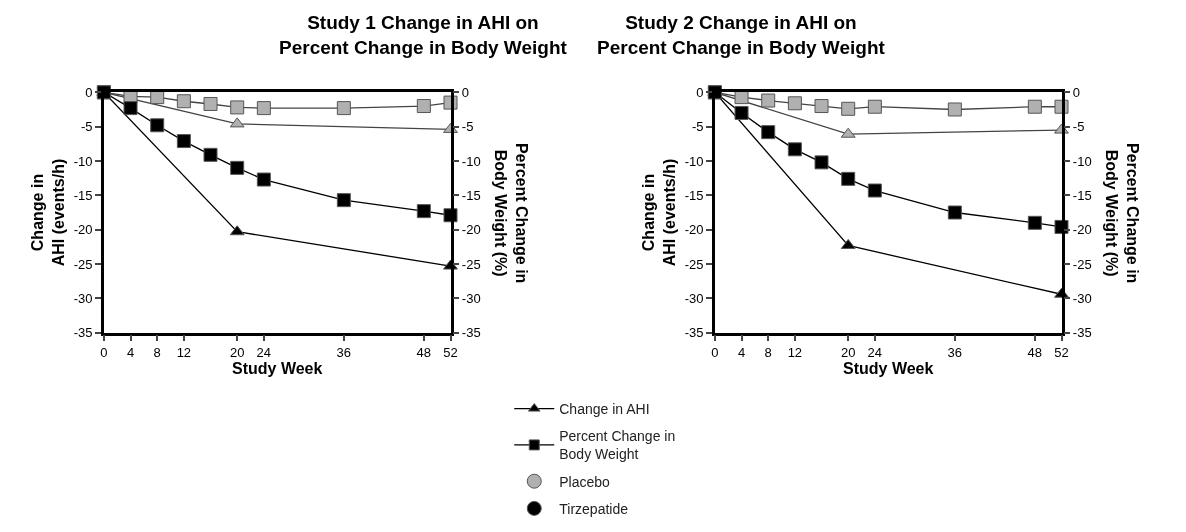 This screenshot has height=532, width=1186. What do you see at coordinates (585, 481) in the screenshot?
I see `legend-label: Placebo` at bounding box center [585, 481].